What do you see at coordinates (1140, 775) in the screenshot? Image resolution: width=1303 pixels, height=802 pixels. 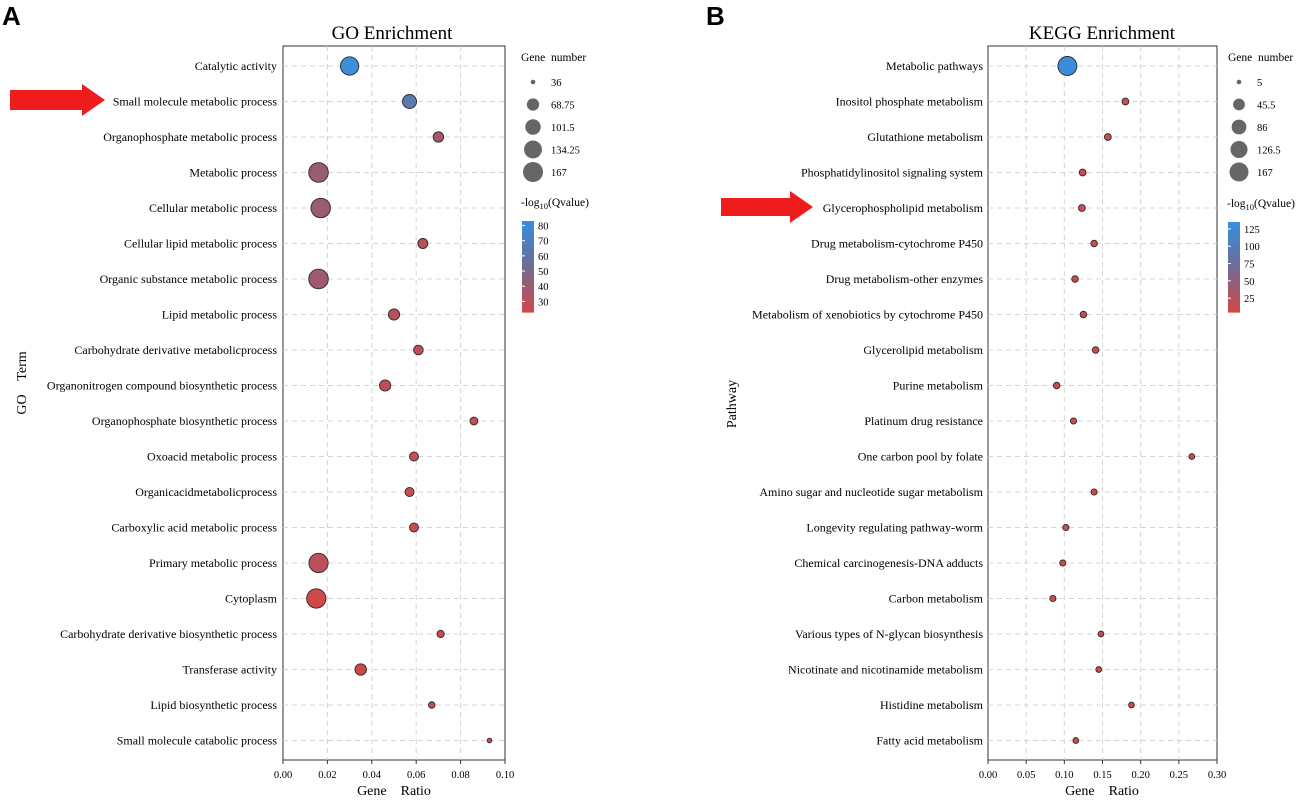 I see `kegg-x-tick-label: 0.20` at bounding box center [1140, 775].